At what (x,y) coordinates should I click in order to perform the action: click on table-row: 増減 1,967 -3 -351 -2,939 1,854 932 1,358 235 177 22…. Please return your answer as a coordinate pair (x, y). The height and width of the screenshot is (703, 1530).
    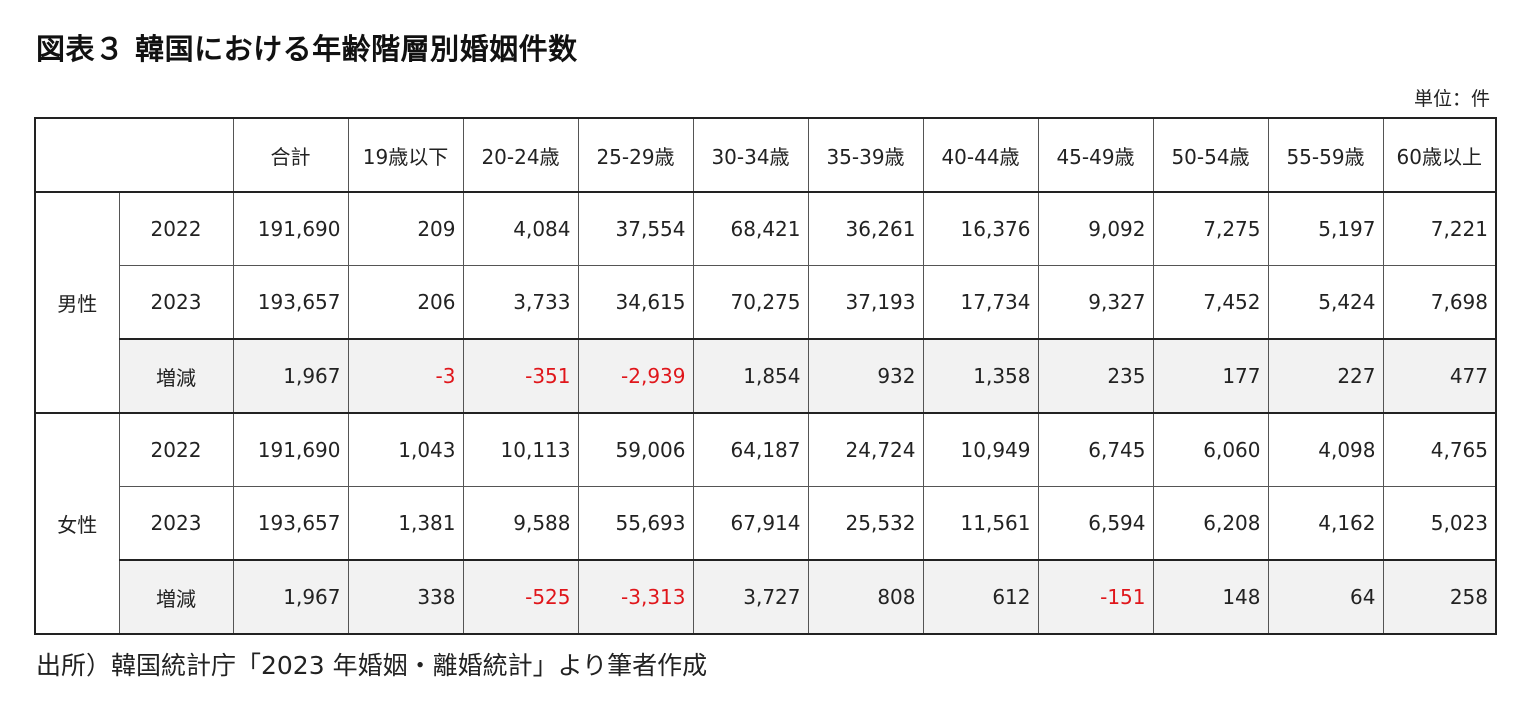
    Looking at the image, I should click on (766, 376).